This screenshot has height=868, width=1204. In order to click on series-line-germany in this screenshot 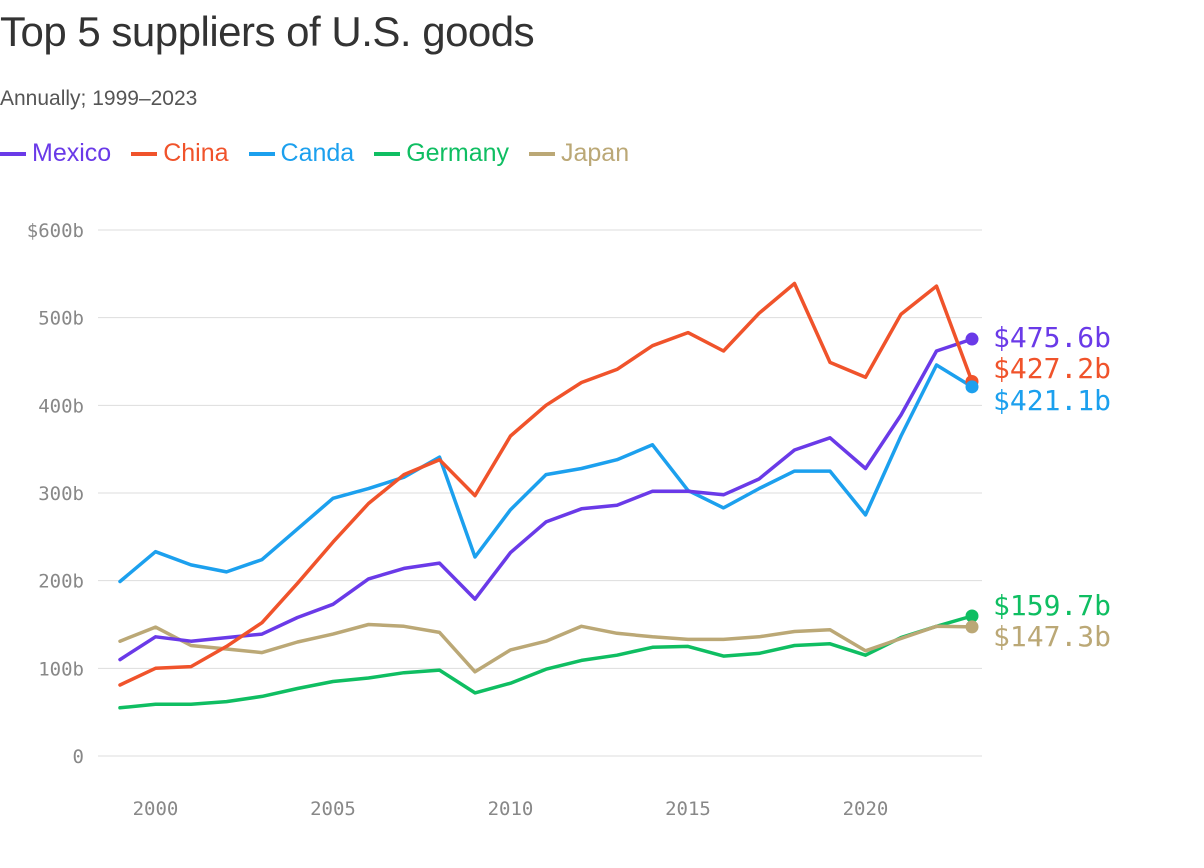, I will do `click(546, 662)`.